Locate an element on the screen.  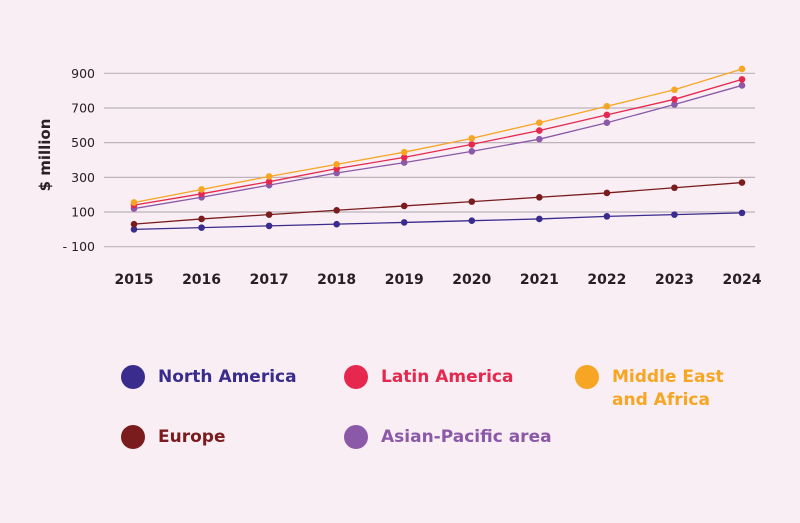
x-tick-label: 2023 is located at coordinates (674, 280).